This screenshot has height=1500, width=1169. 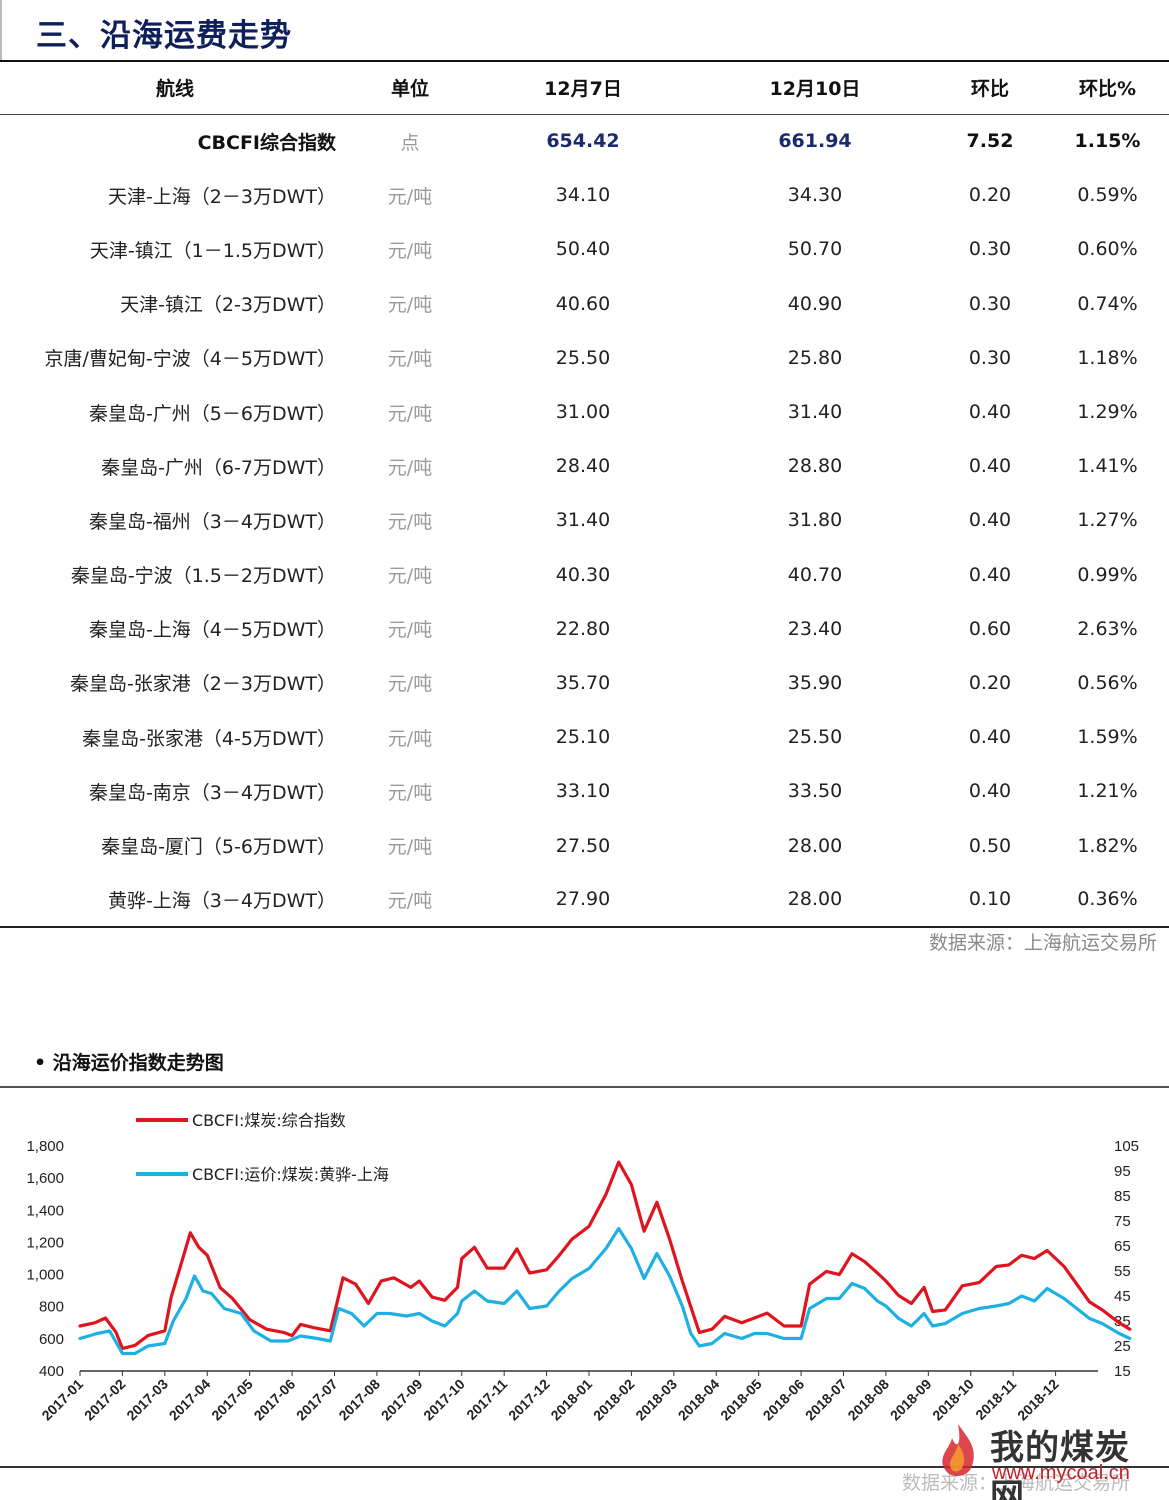 I want to click on header-date-1: 12月7日, so click(x=583, y=88).